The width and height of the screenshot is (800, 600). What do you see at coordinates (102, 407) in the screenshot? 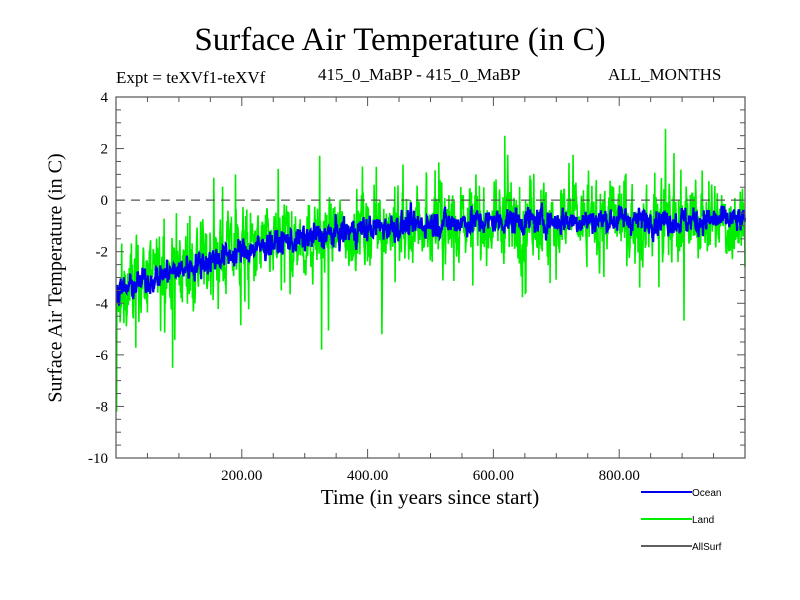
I see `y-tick-label: -8` at bounding box center [102, 407].